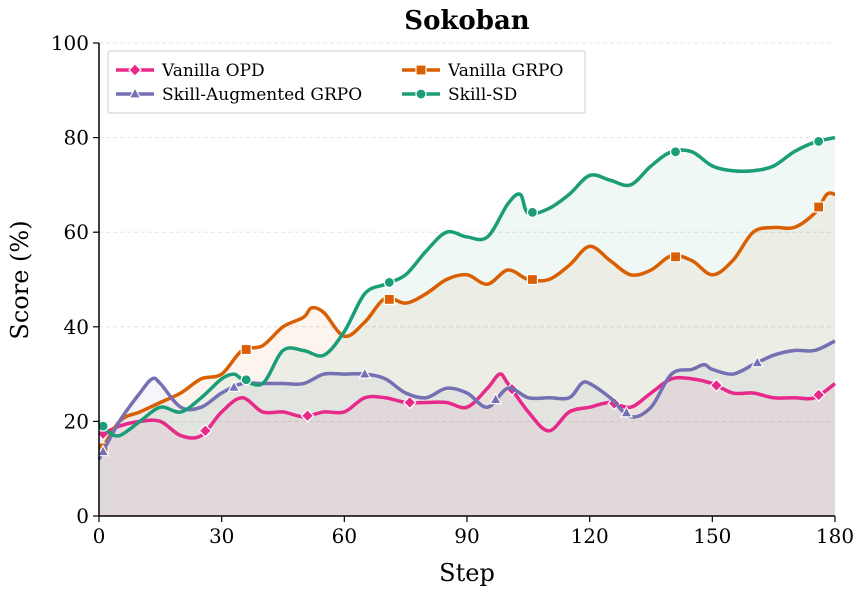  What do you see at coordinates (467, 21) in the screenshot?
I see `chart-title: Sokoban` at bounding box center [467, 21].